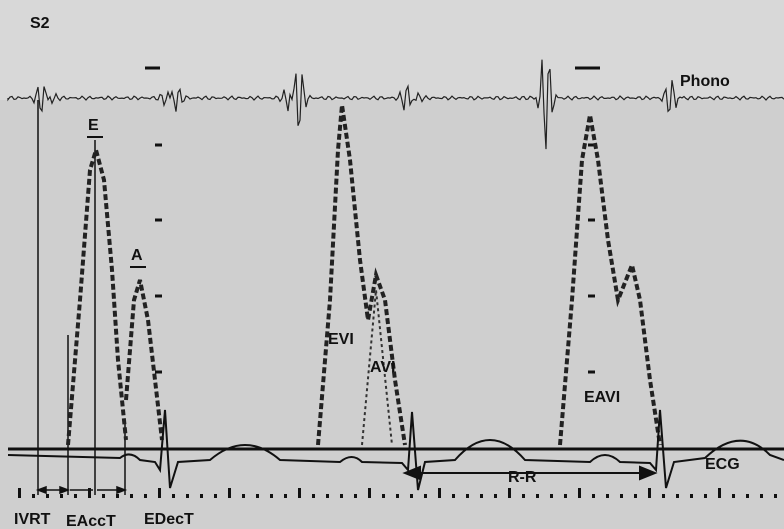 This screenshot has height=529, width=784. I want to click on time-marks, so click(397, 493).